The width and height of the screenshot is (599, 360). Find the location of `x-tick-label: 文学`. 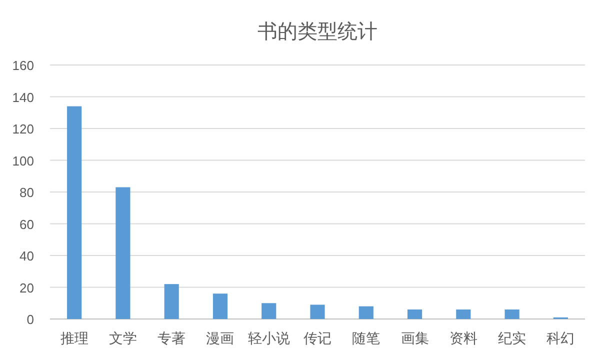

x-tick-label: 文学 is located at coordinates (122, 338).